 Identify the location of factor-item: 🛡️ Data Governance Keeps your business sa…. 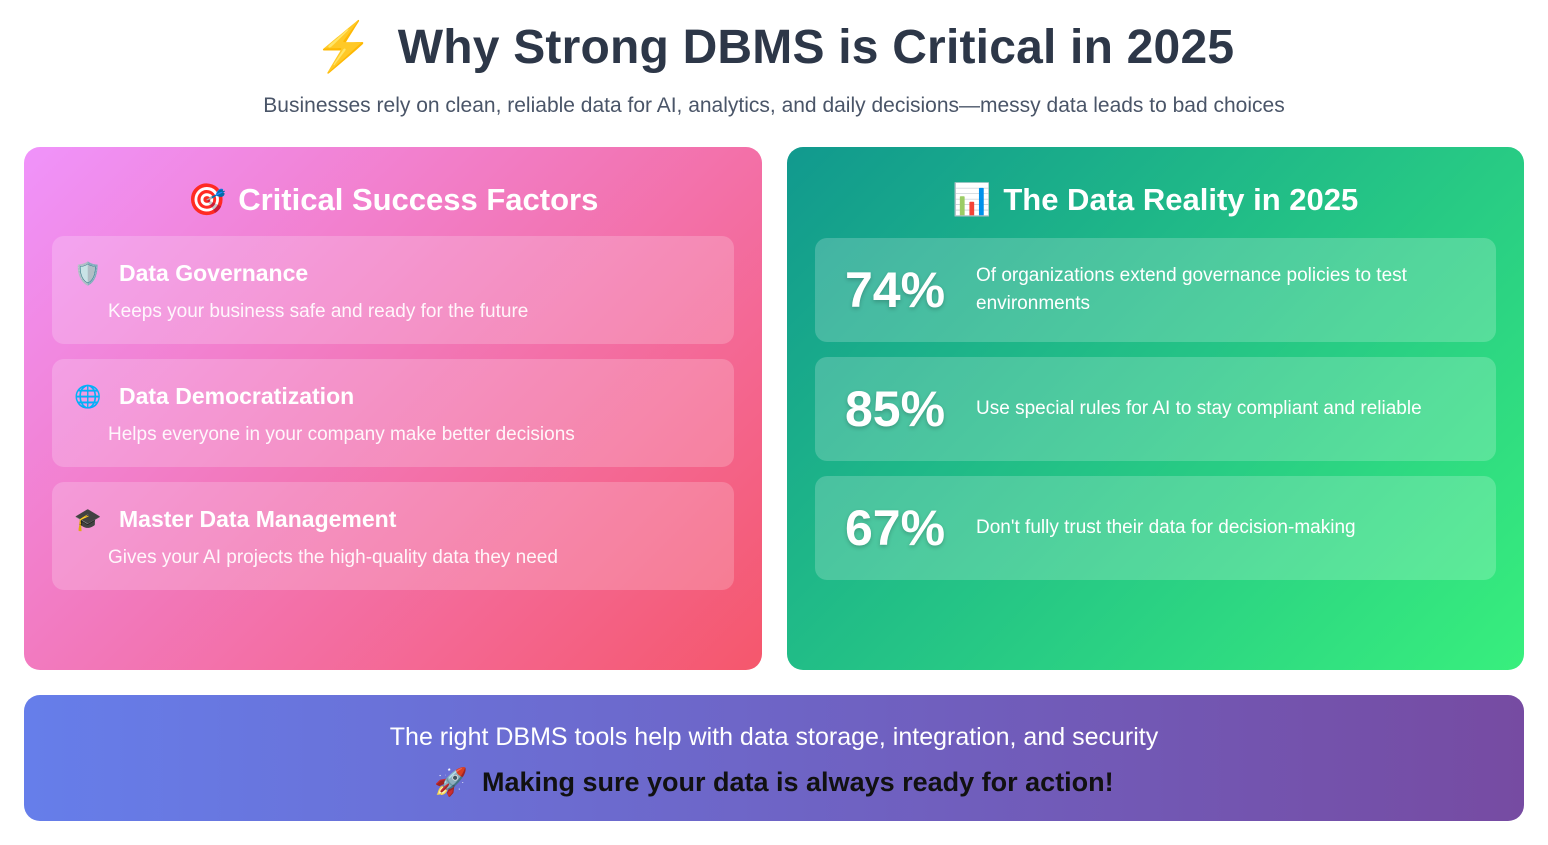
(393, 290).